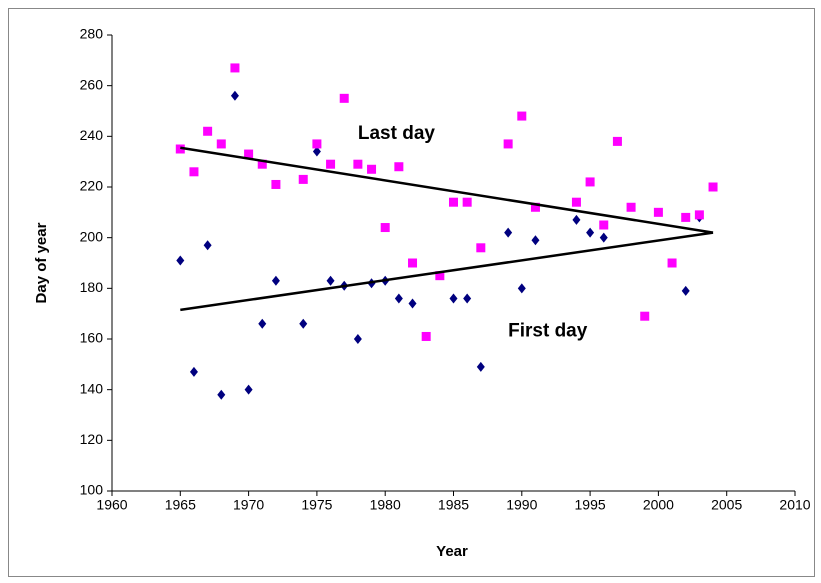 This screenshot has width=821, height=583. I want to click on x-tick-label: 1970, so click(248, 505).